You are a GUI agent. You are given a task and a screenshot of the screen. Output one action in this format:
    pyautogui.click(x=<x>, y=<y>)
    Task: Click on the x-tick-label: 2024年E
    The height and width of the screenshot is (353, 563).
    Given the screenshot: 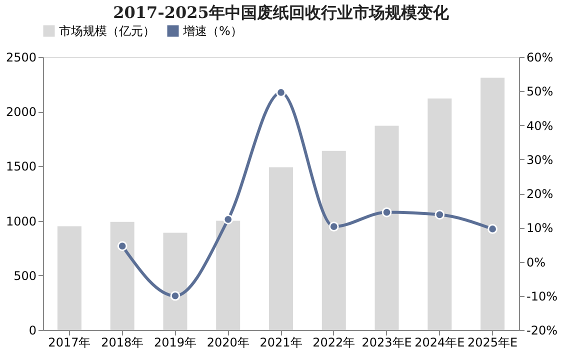 What is the action you would take?
    pyautogui.click(x=439, y=343)
    